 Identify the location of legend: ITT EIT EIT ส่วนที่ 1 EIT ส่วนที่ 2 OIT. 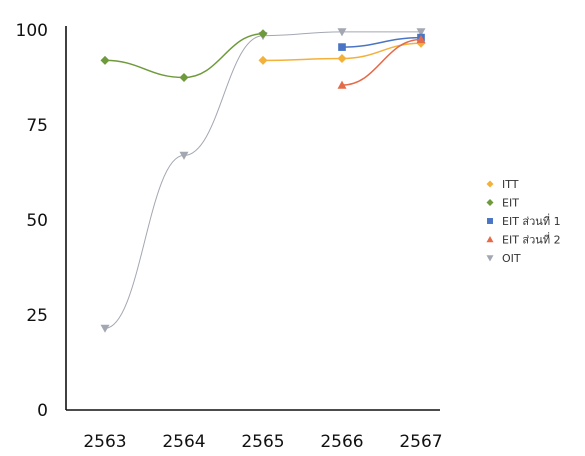
(523, 221).